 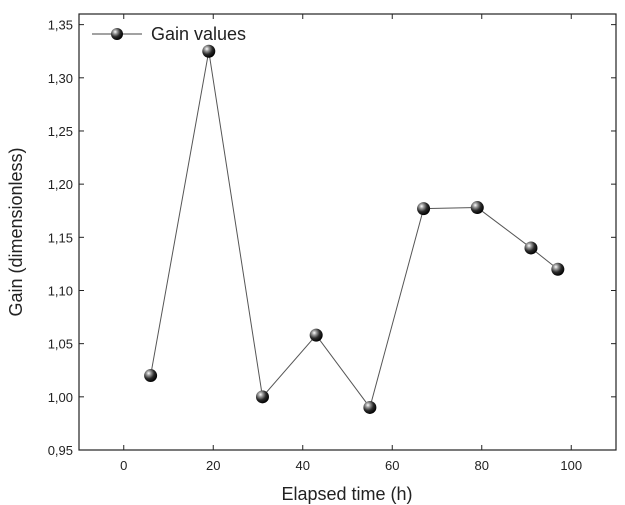 What do you see at coordinates (123, 465) in the screenshot?
I see `x-tick-label: 0` at bounding box center [123, 465].